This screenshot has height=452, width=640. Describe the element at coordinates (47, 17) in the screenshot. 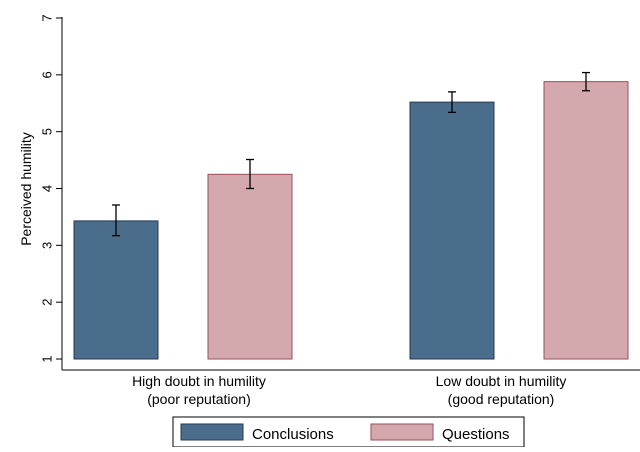

I see `y-tick-label: 7` at that location.